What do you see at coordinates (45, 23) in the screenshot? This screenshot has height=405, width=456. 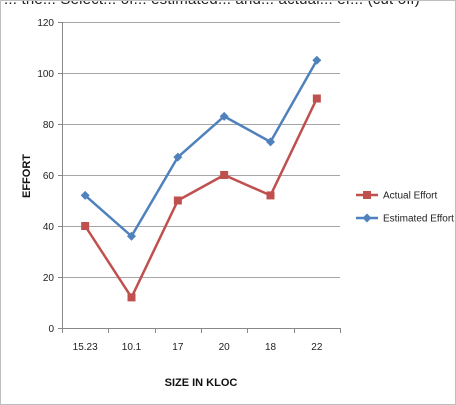 I see `y-tick-label: 120` at bounding box center [45, 23].